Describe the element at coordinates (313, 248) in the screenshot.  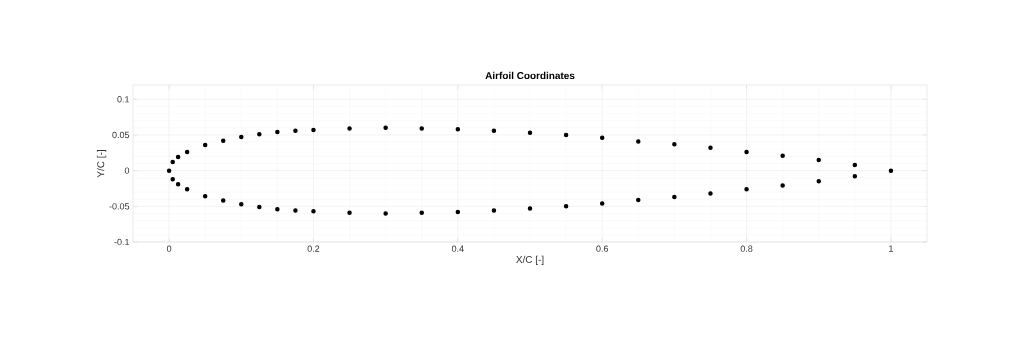
I see `x-tick-label: 0.2` at that location.